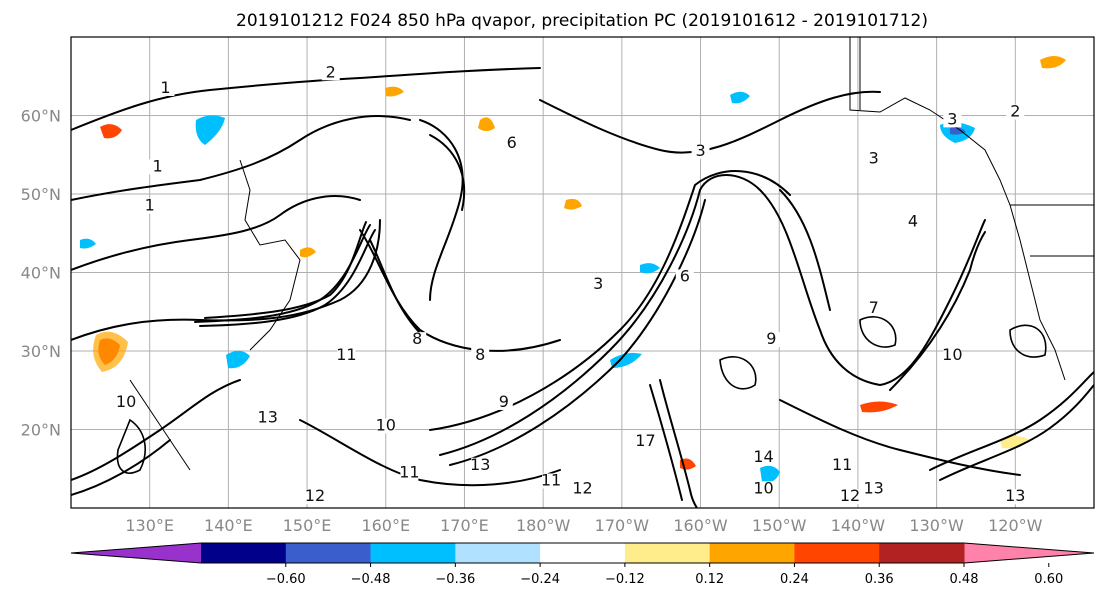  Describe the element at coordinates (464, 525) in the screenshot. I see `lon-tick-label: 170°E` at that location.